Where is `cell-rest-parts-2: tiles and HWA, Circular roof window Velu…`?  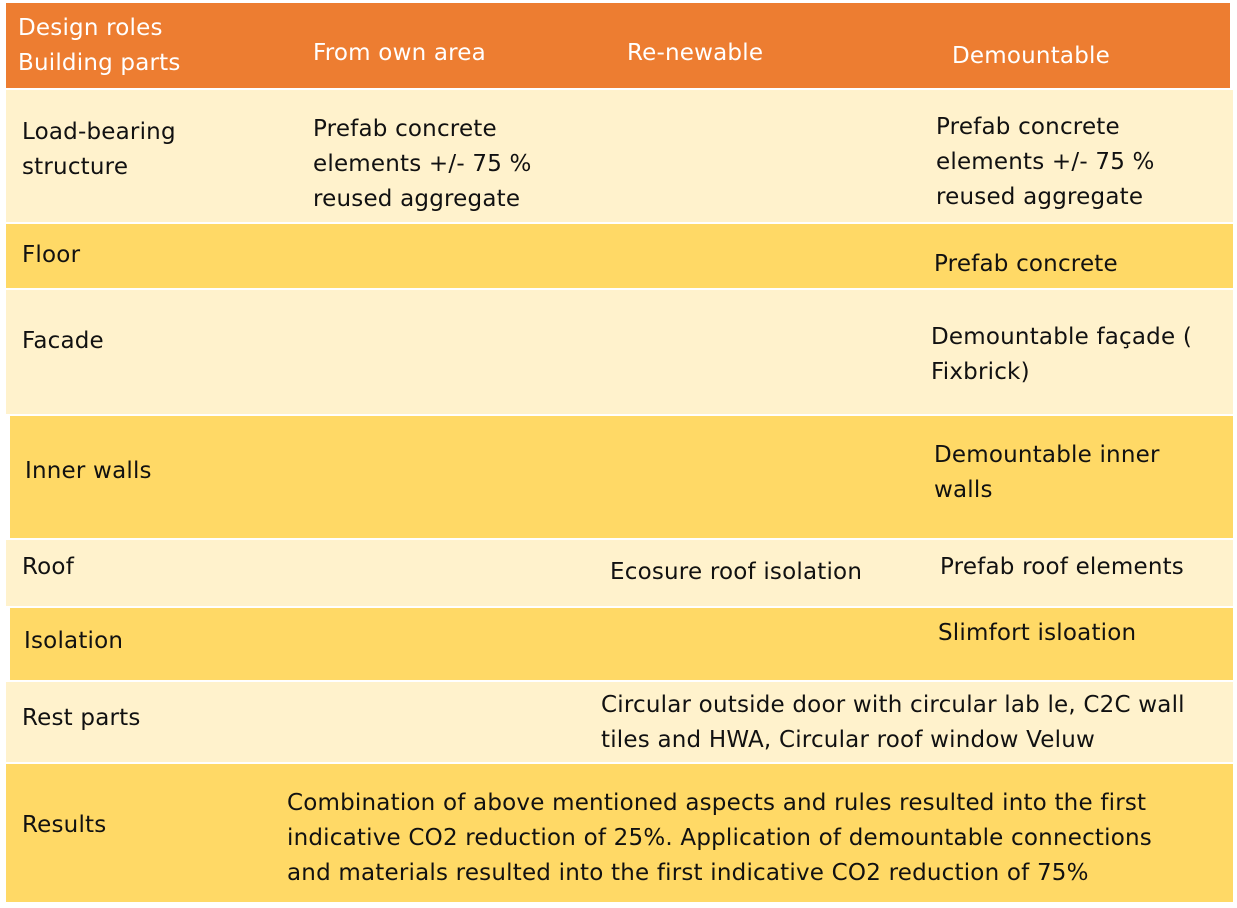
cell-rest-parts-2: tiles and HWA, Circular roof window Velu… is located at coordinates (848, 740).